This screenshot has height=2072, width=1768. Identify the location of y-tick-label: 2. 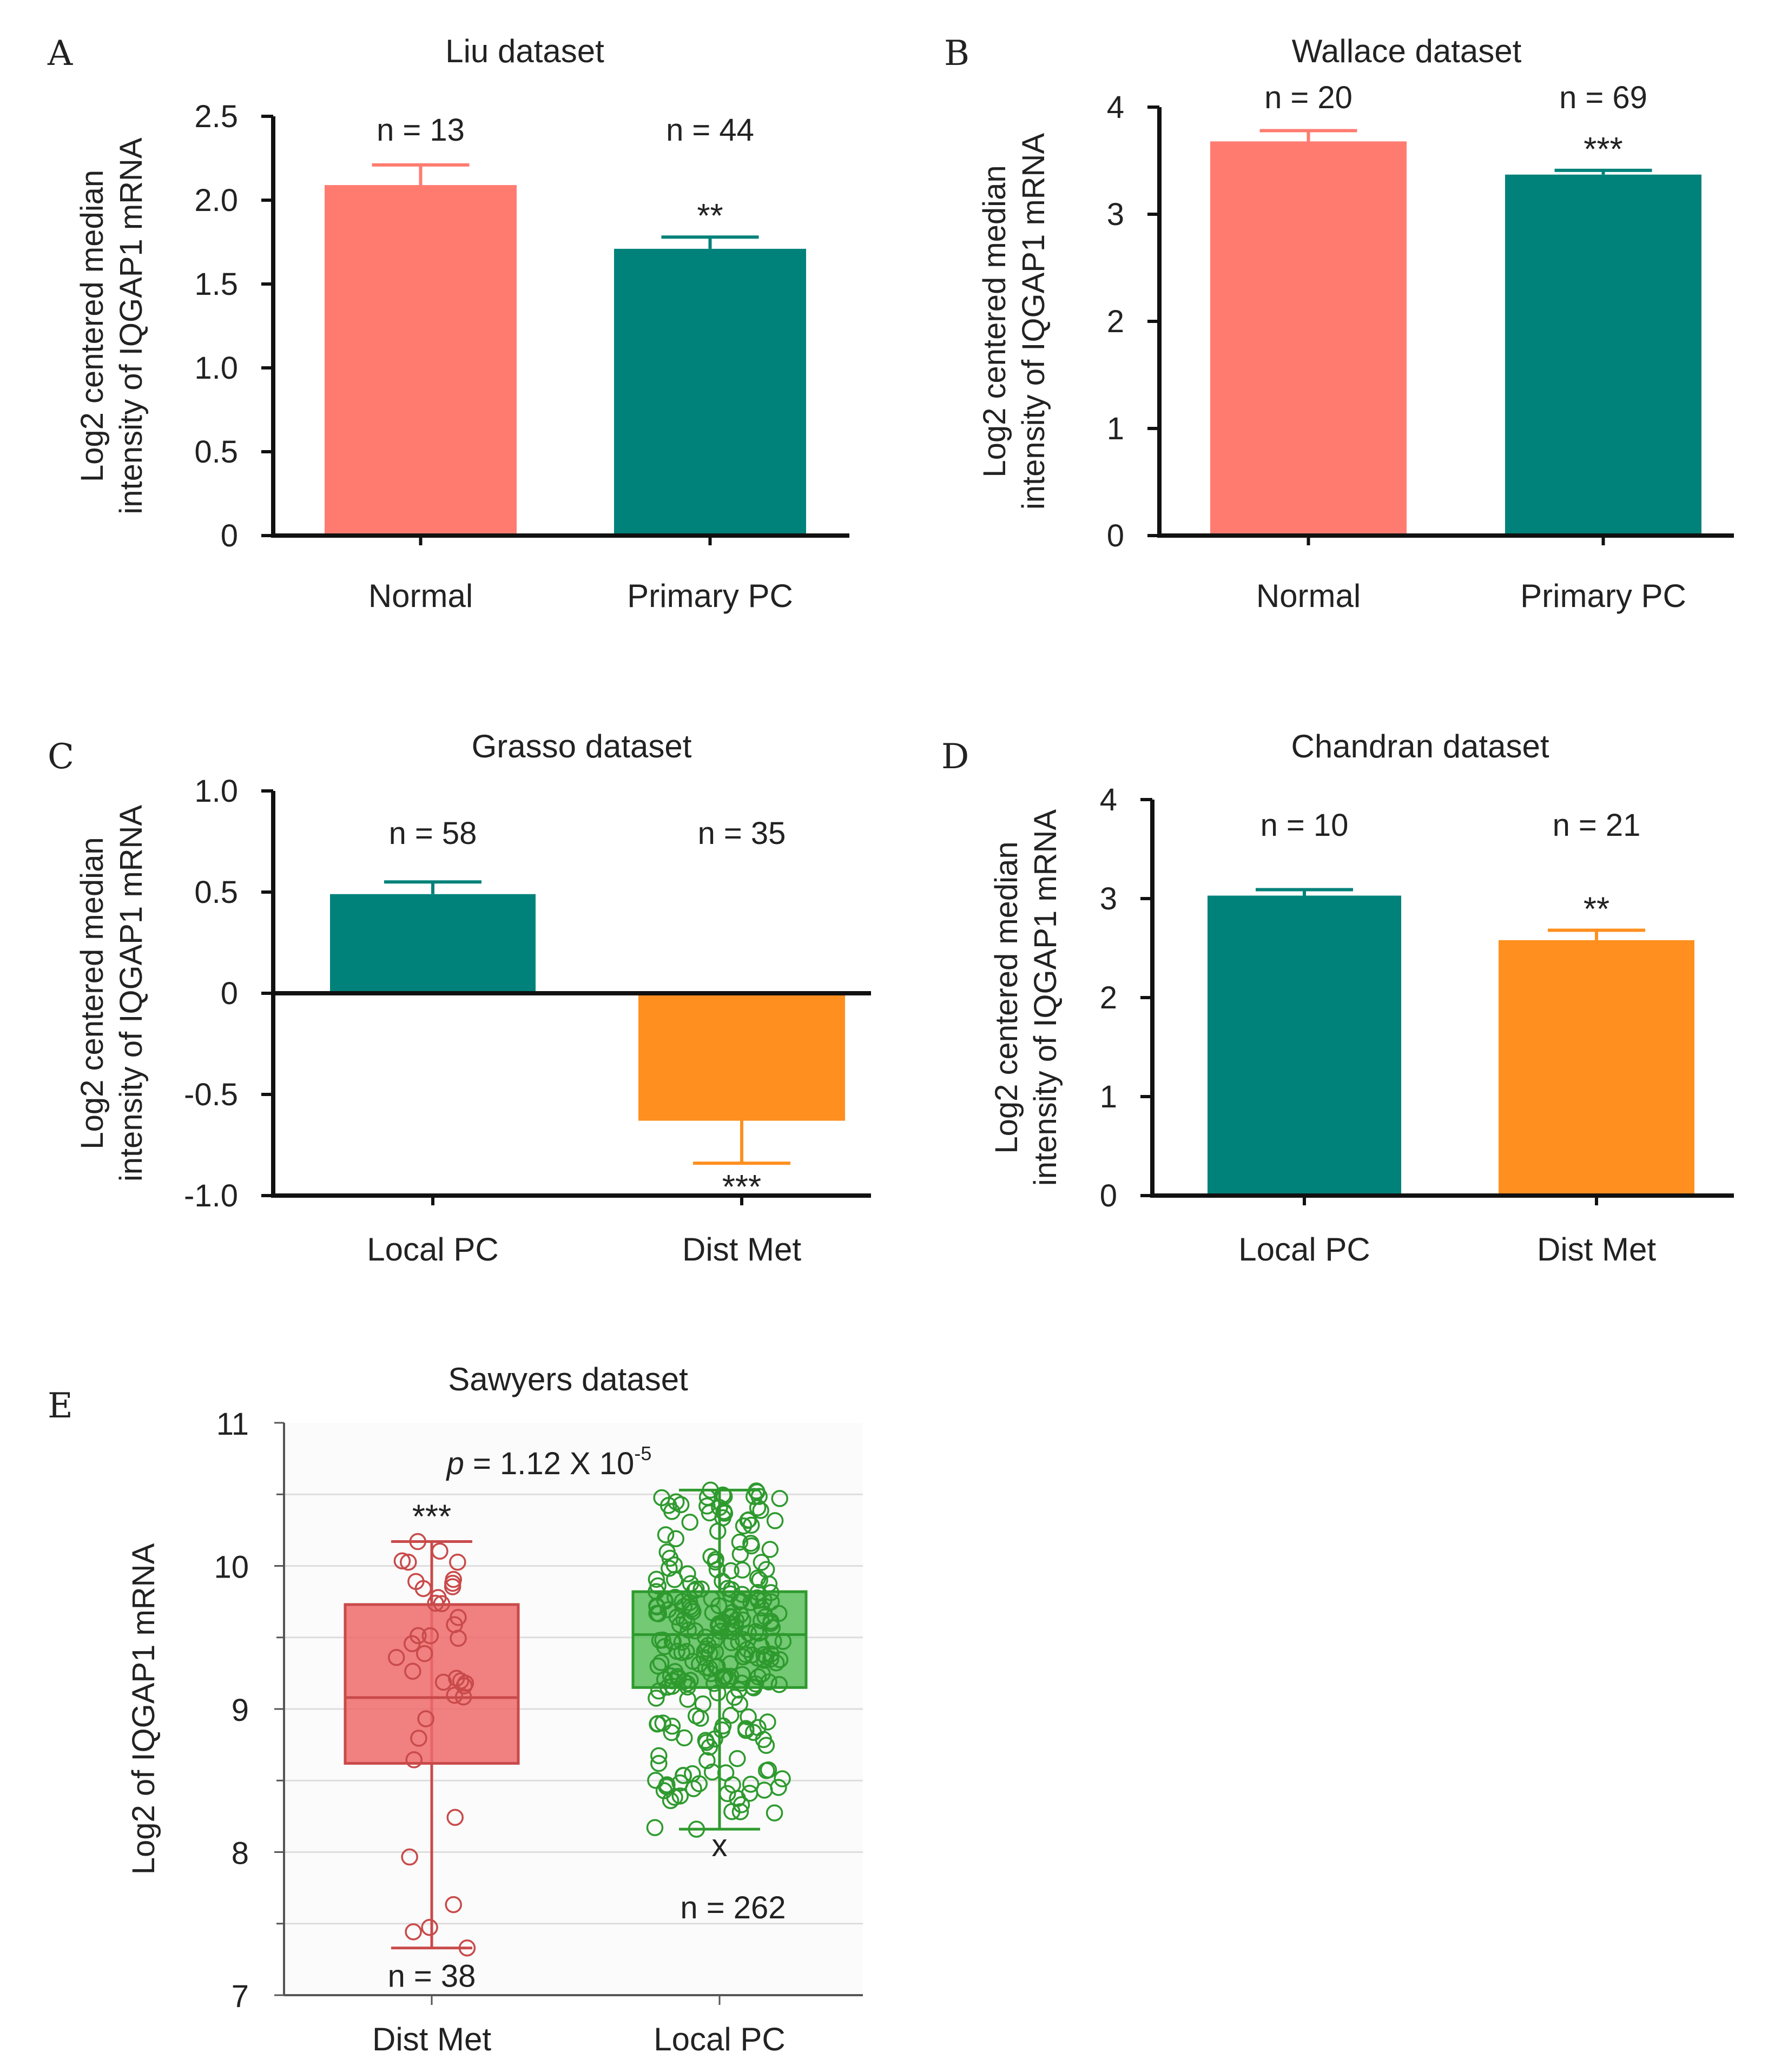
(1115, 321).